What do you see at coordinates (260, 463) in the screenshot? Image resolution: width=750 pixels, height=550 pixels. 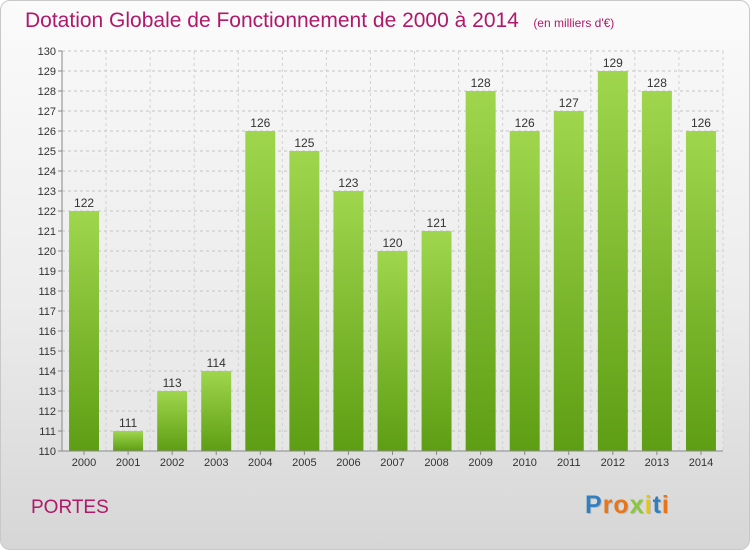 I see `x-tick-label: 2004` at bounding box center [260, 463].